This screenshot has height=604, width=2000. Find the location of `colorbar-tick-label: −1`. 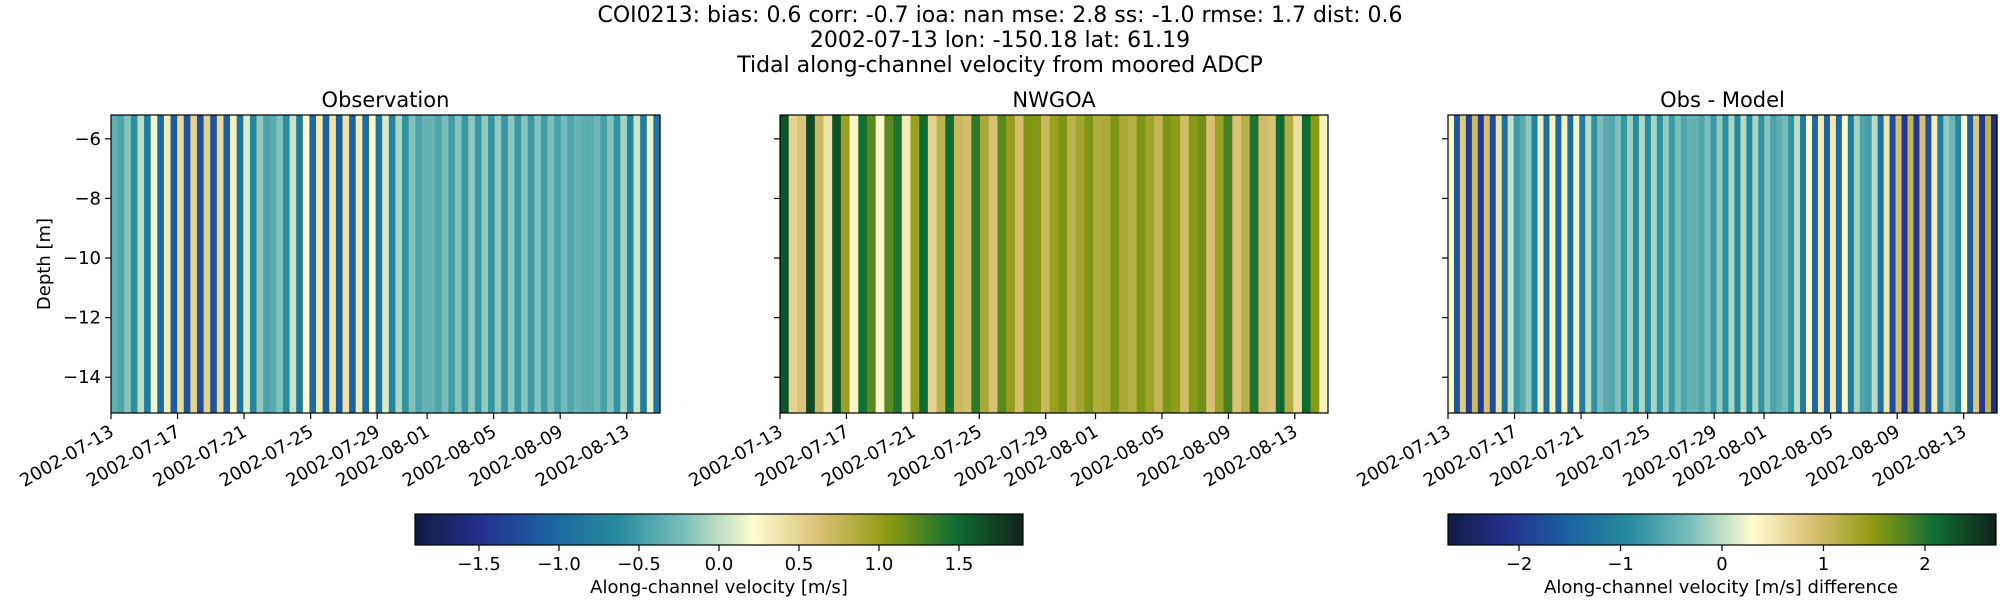

colorbar-tick-label: −1 is located at coordinates (1620, 564).